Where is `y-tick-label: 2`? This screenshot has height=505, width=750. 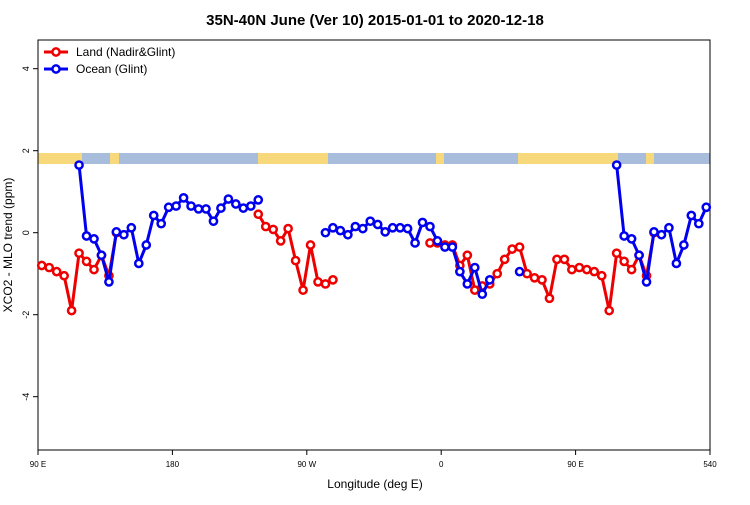 y-tick-label: 2 is located at coordinates (26, 150).